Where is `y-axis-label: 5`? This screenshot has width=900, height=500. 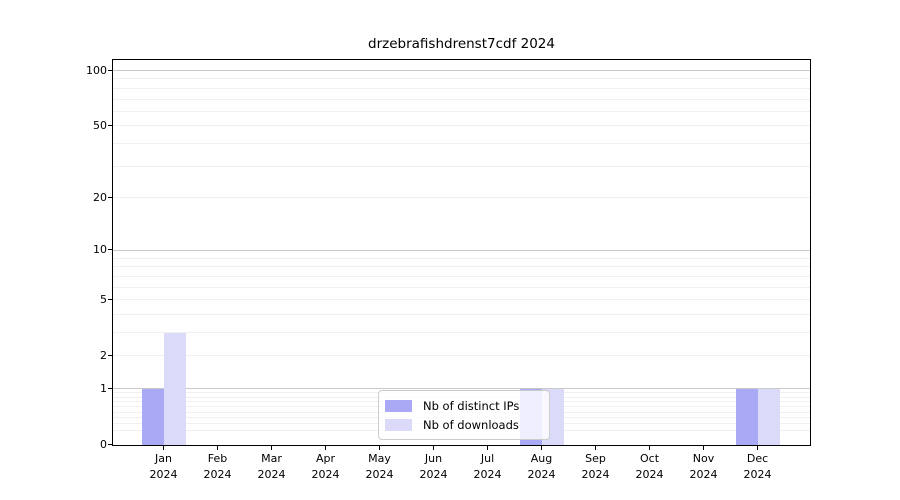
y-axis-label: 5 is located at coordinates (103, 299).